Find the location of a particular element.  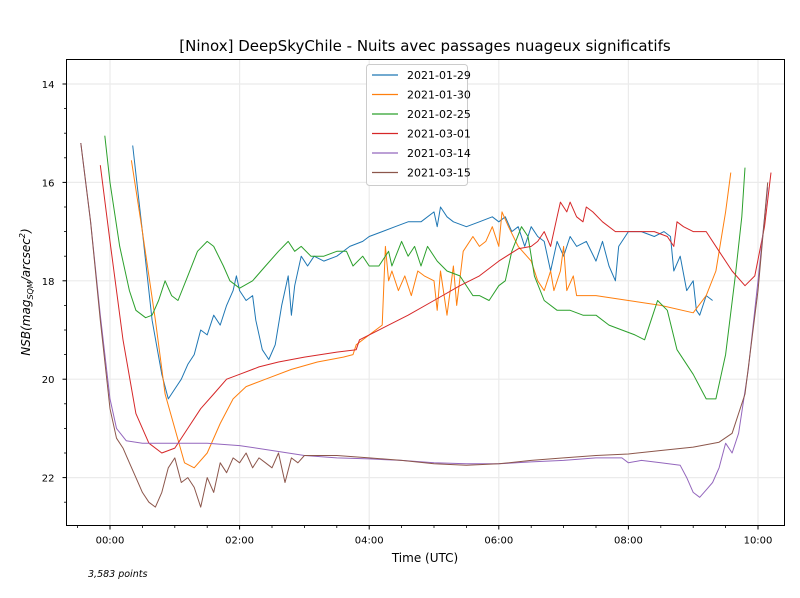

legend-label: 2021-03-14 is located at coordinates (439, 153).